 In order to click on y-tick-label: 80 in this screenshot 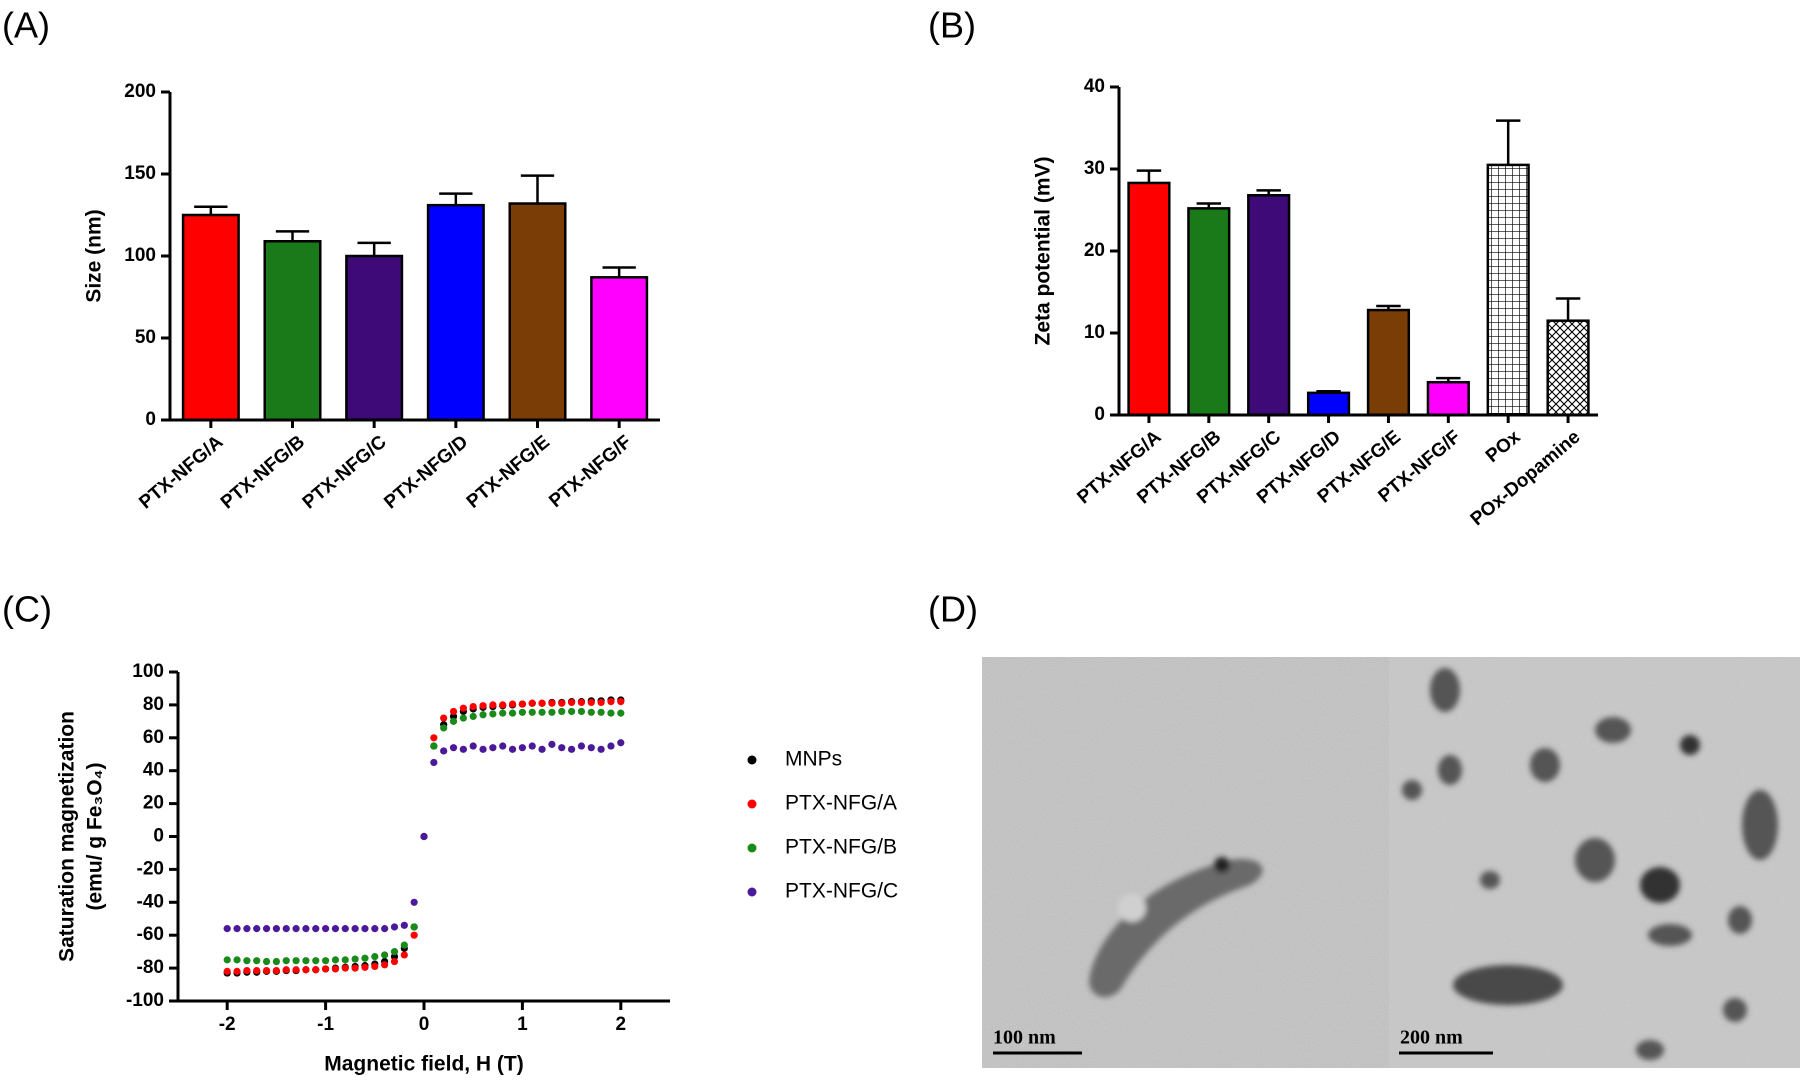, I will do `click(153, 704)`.